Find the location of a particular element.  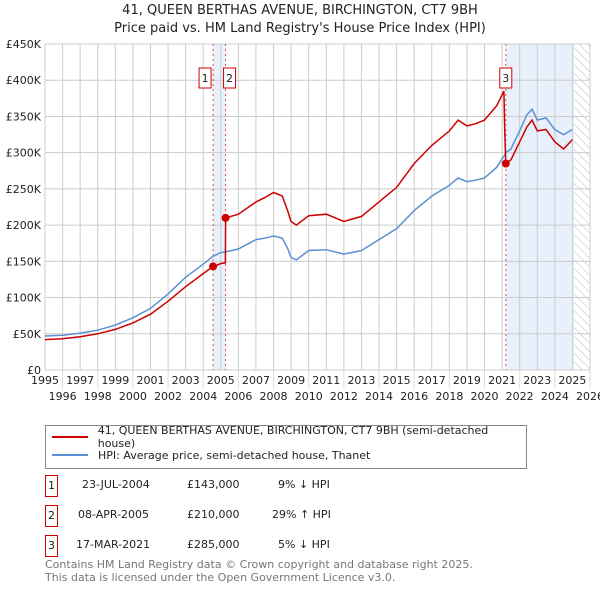

transaction-label: 1 is located at coordinates (205, 78).